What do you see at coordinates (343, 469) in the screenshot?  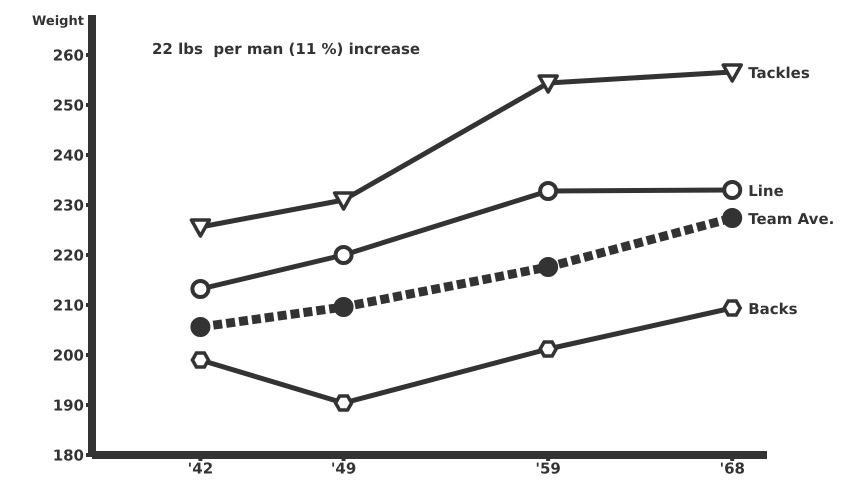 I see `x-tick-label: '49` at bounding box center [343, 469].